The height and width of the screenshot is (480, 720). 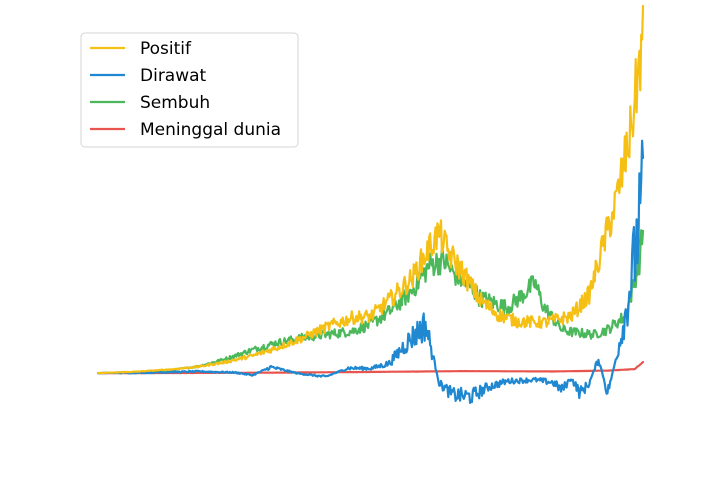 What do you see at coordinates (166, 49) in the screenshot?
I see `legend-label-positif: Positif` at bounding box center [166, 49].